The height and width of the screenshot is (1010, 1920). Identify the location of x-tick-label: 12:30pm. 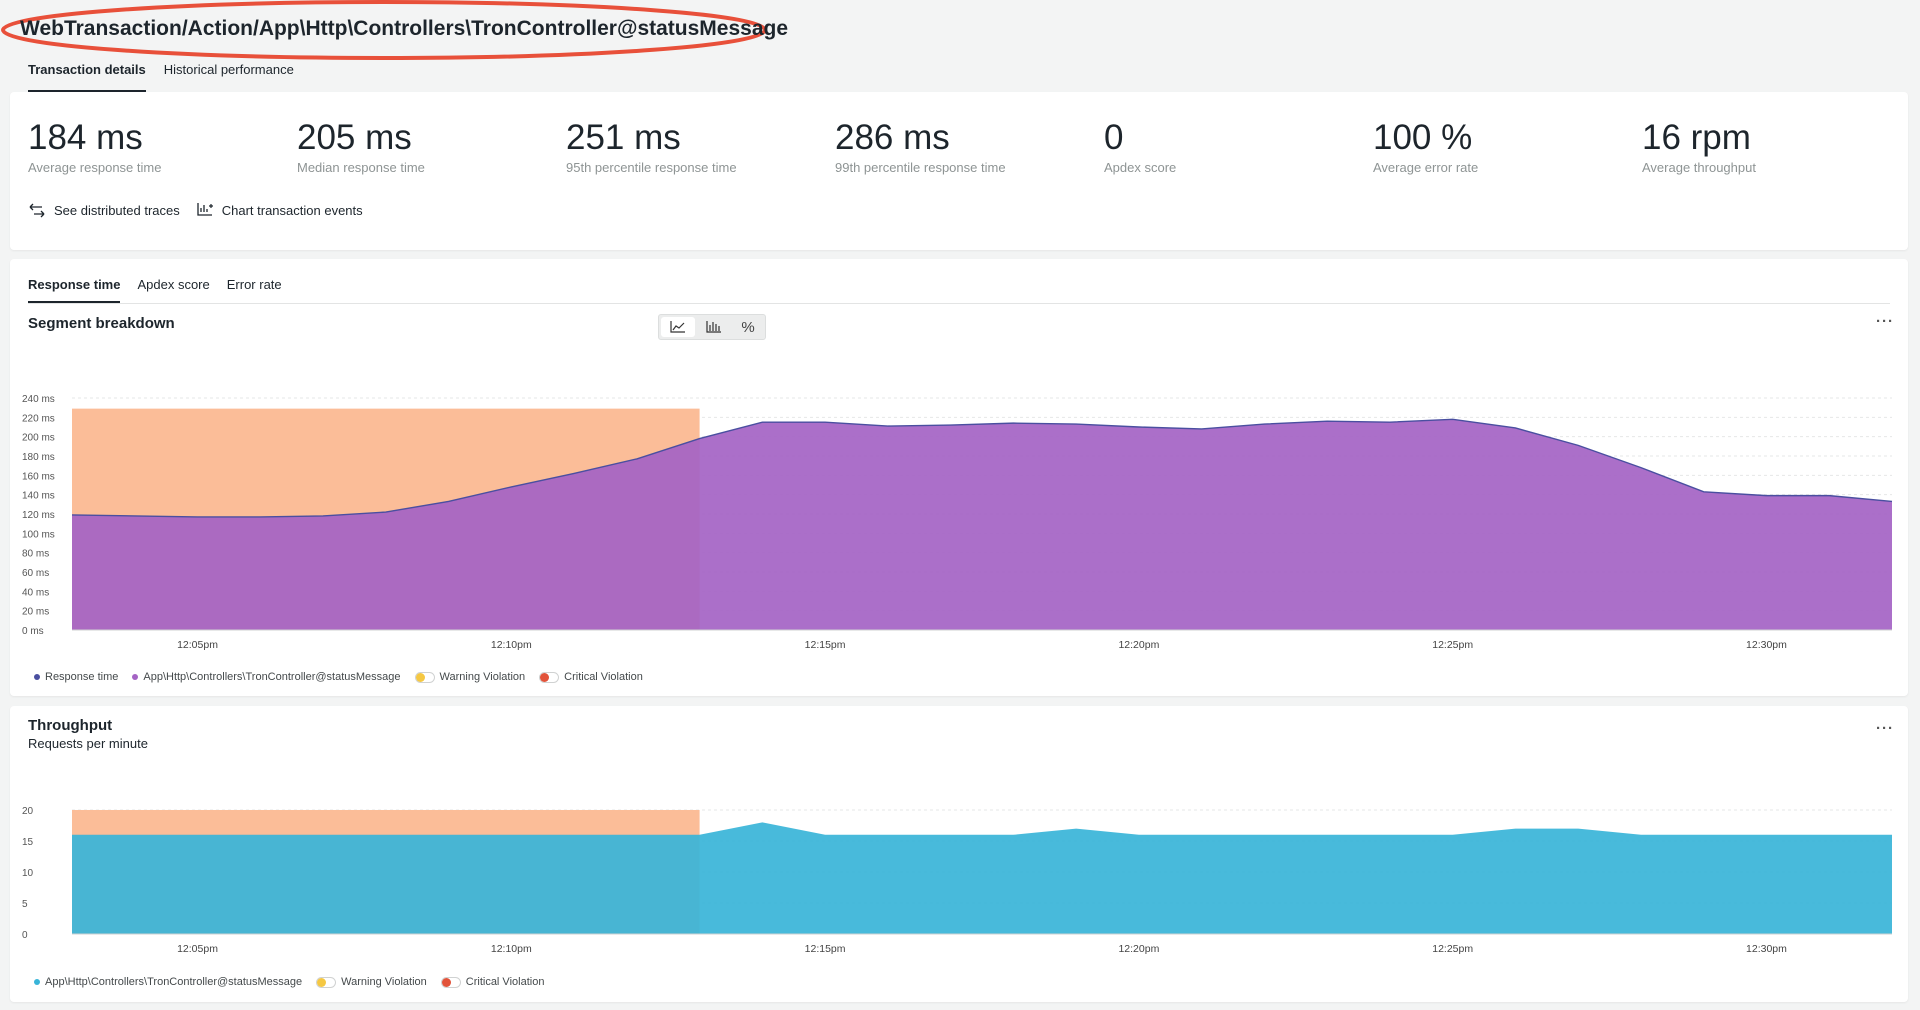
(1766, 949).